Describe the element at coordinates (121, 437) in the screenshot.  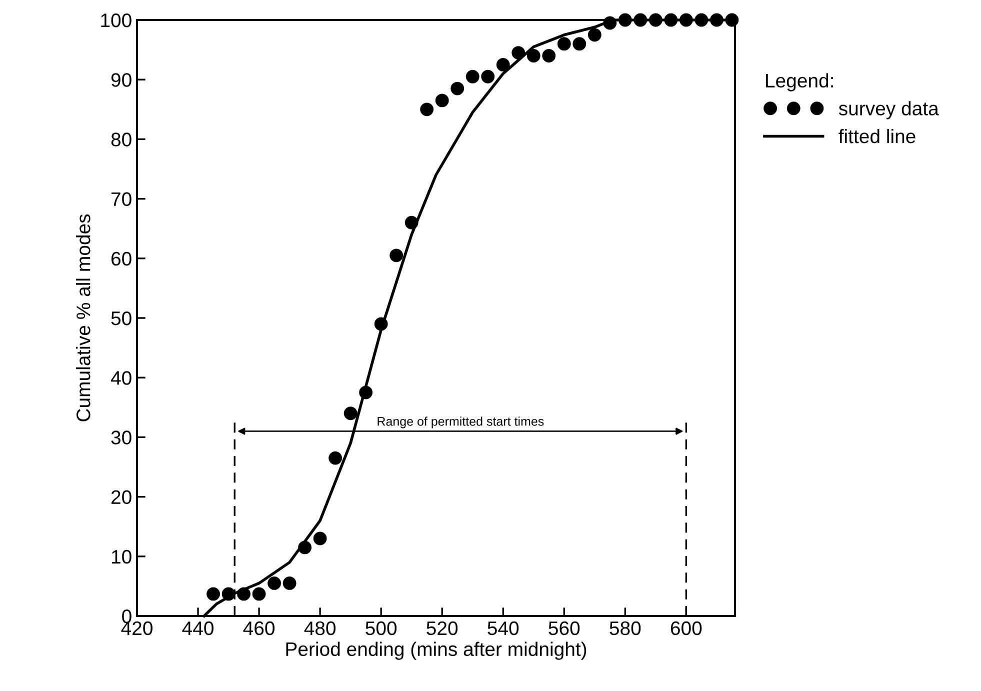
I see `y-tick-label: 30` at that location.